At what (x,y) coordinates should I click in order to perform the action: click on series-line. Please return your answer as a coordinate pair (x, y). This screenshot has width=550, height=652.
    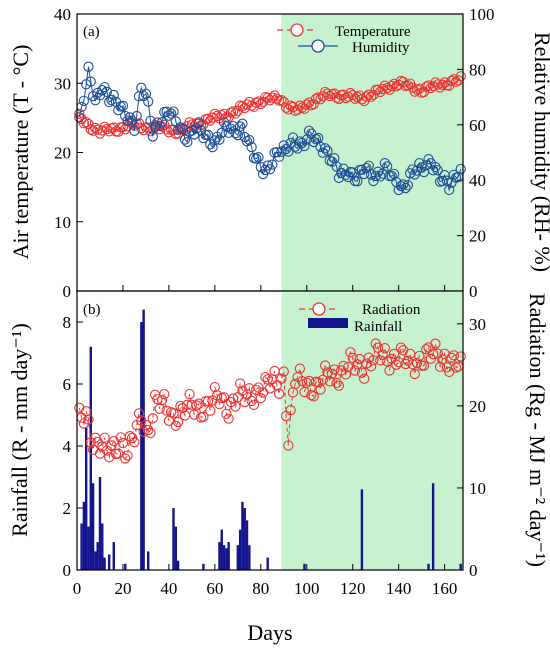
    Looking at the image, I should click on (270, 105).